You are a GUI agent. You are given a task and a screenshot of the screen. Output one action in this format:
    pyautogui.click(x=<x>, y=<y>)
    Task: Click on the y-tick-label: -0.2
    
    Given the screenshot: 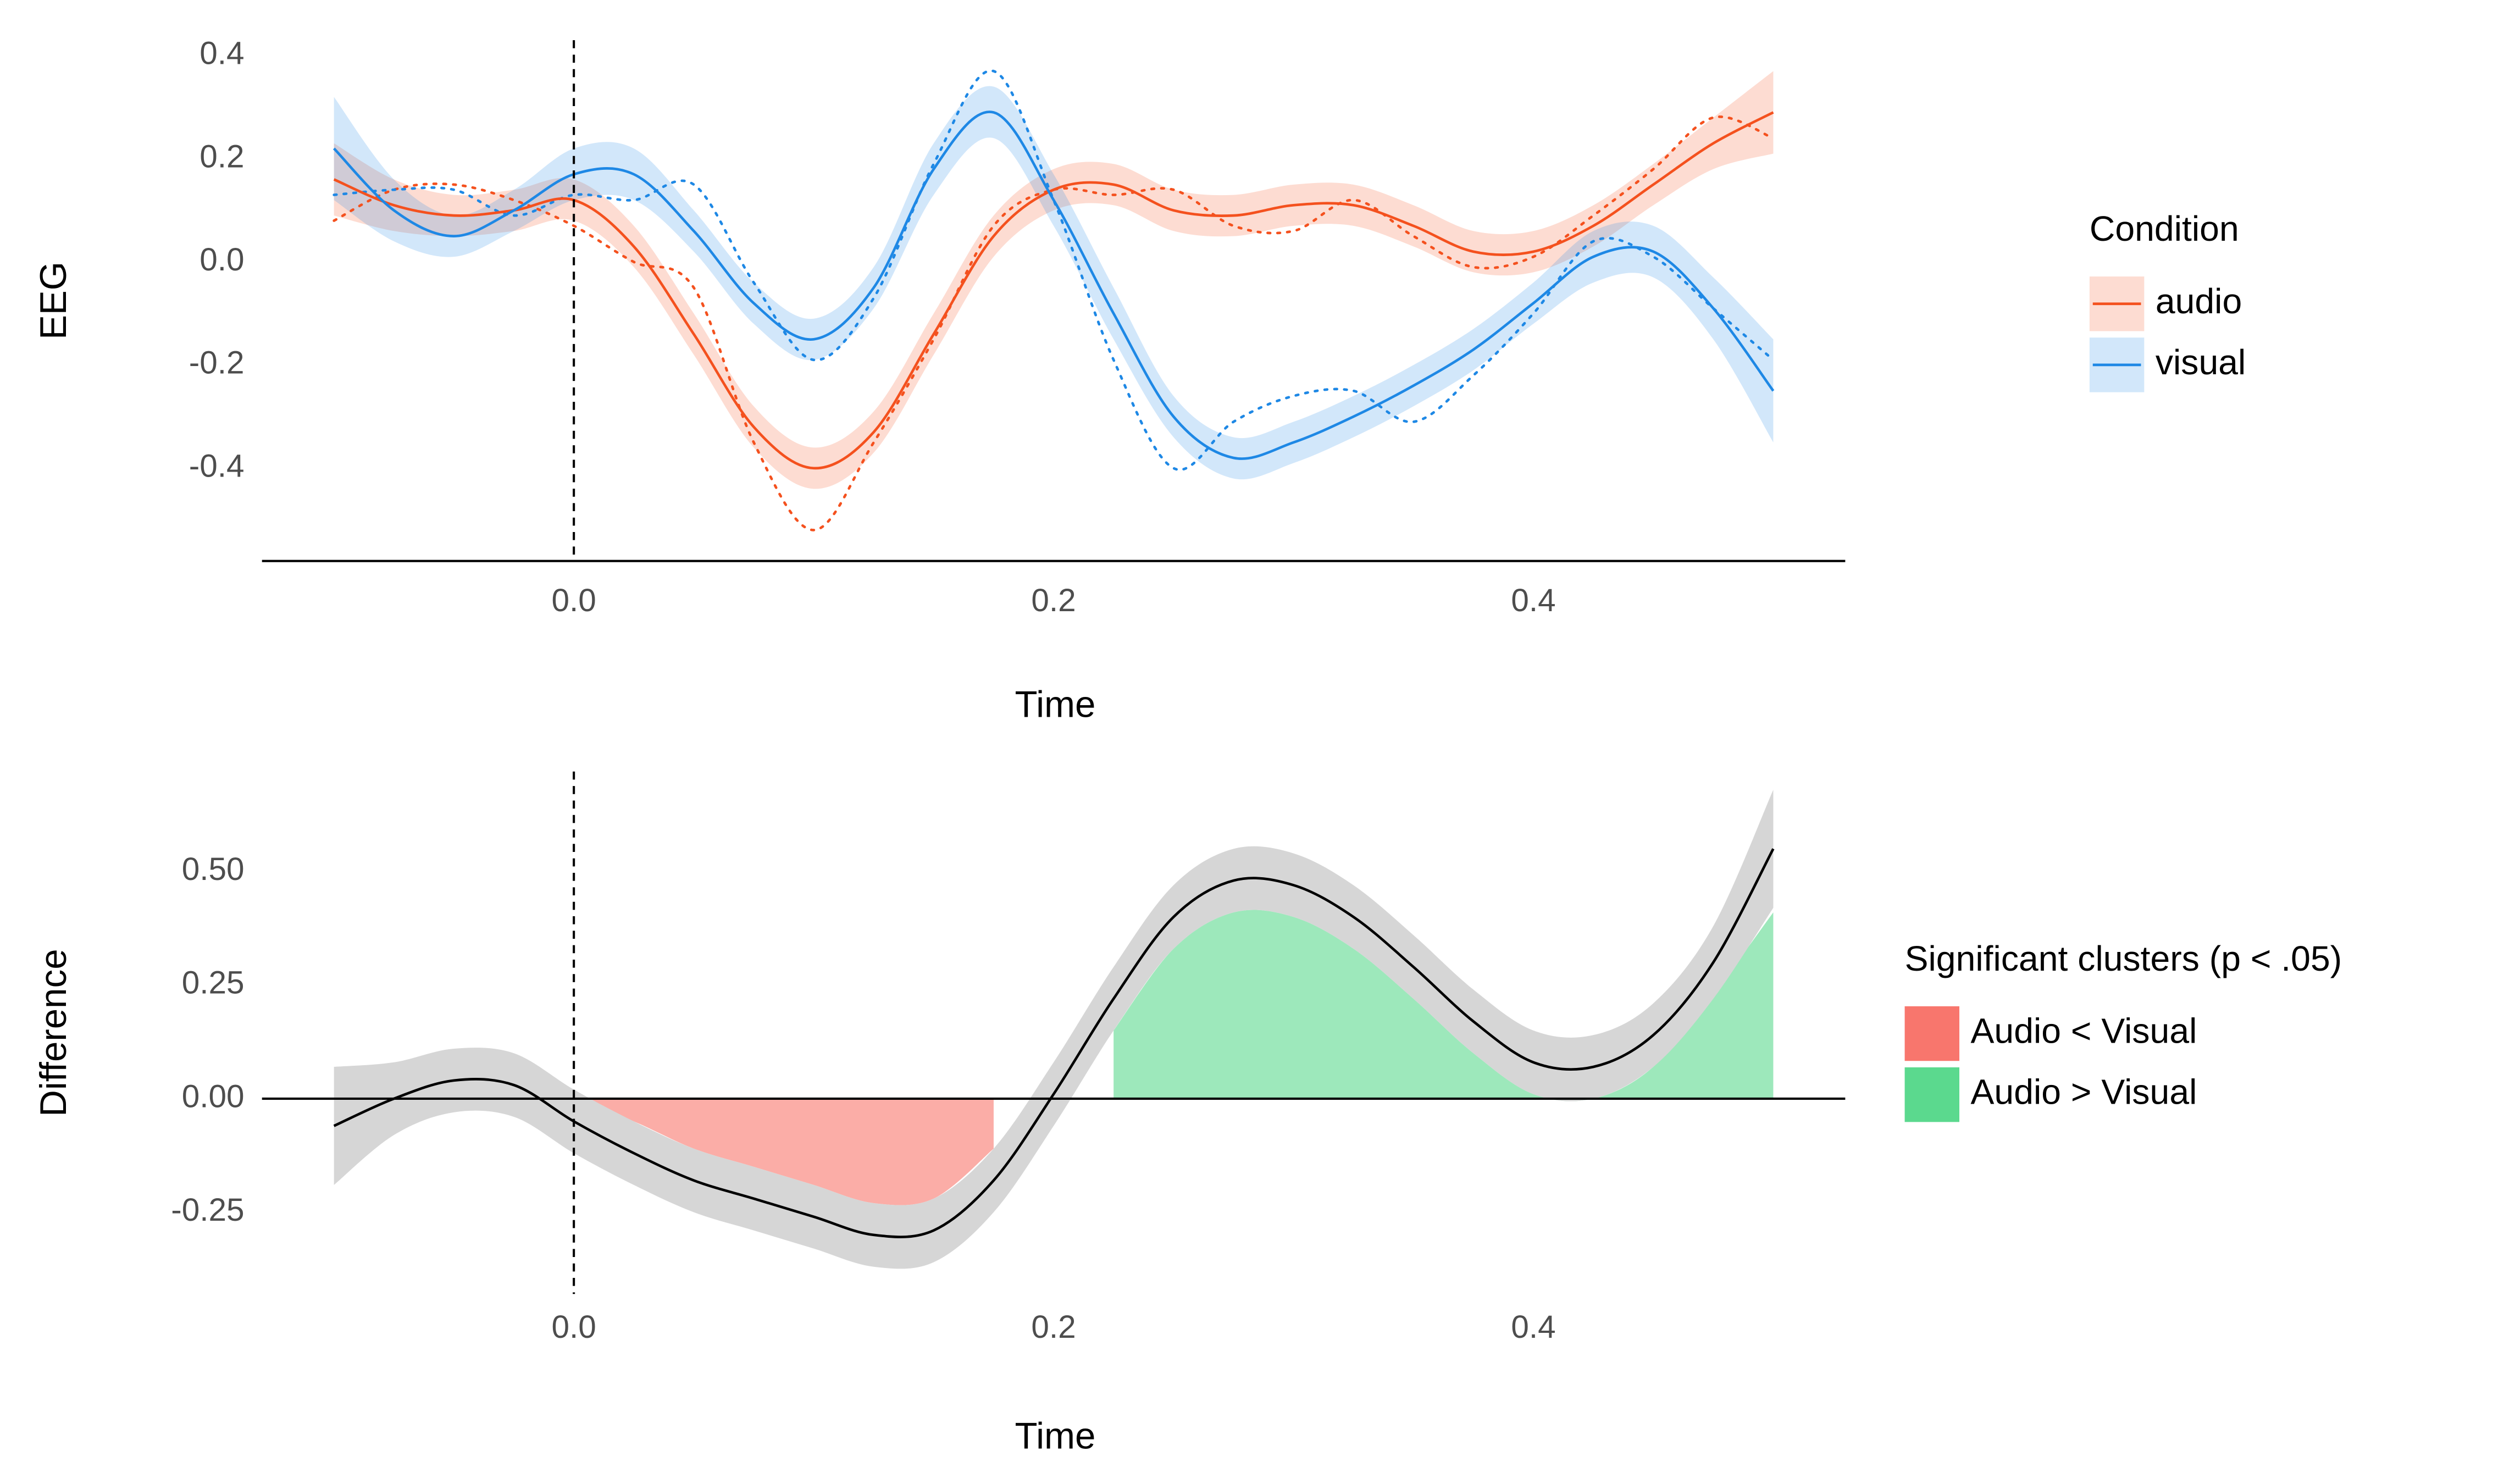 What is the action you would take?
    pyautogui.click(x=217, y=363)
    